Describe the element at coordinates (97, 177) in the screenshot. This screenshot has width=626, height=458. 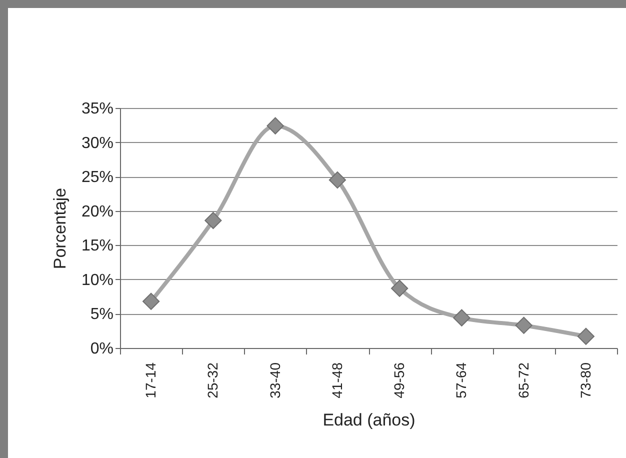
I see `y-tick-label: 25%` at that location.